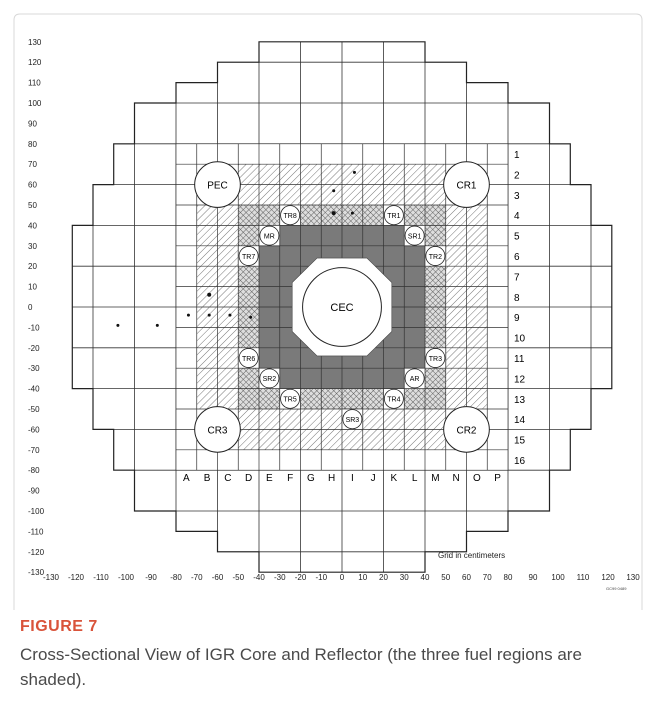 This screenshot has width=656, height=715. I want to click on row-label: 4, so click(517, 216).